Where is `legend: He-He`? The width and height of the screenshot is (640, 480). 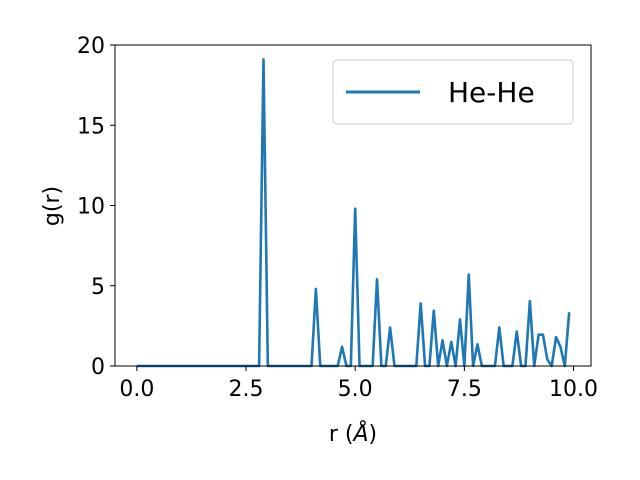
legend: He-He is located at coordinates (453, 92).